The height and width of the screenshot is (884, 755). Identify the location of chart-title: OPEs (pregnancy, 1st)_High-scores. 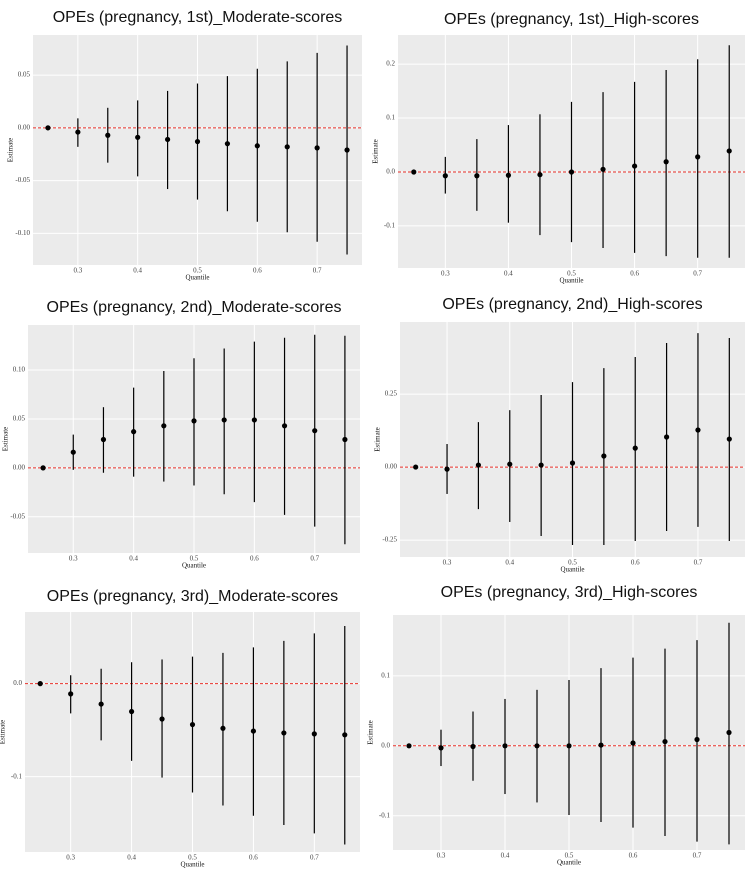
(571, 19).